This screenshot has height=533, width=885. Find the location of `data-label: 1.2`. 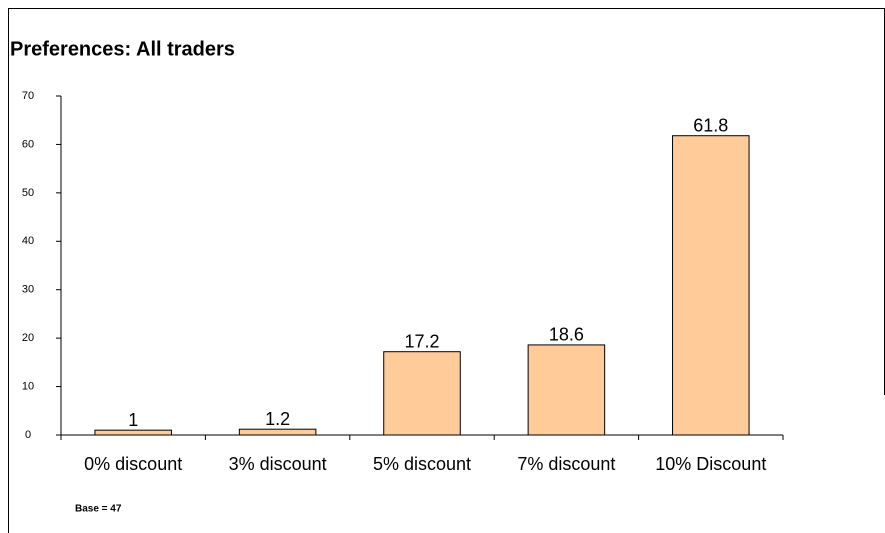

data-label: 1.2 is located at coordinates (277, 419).